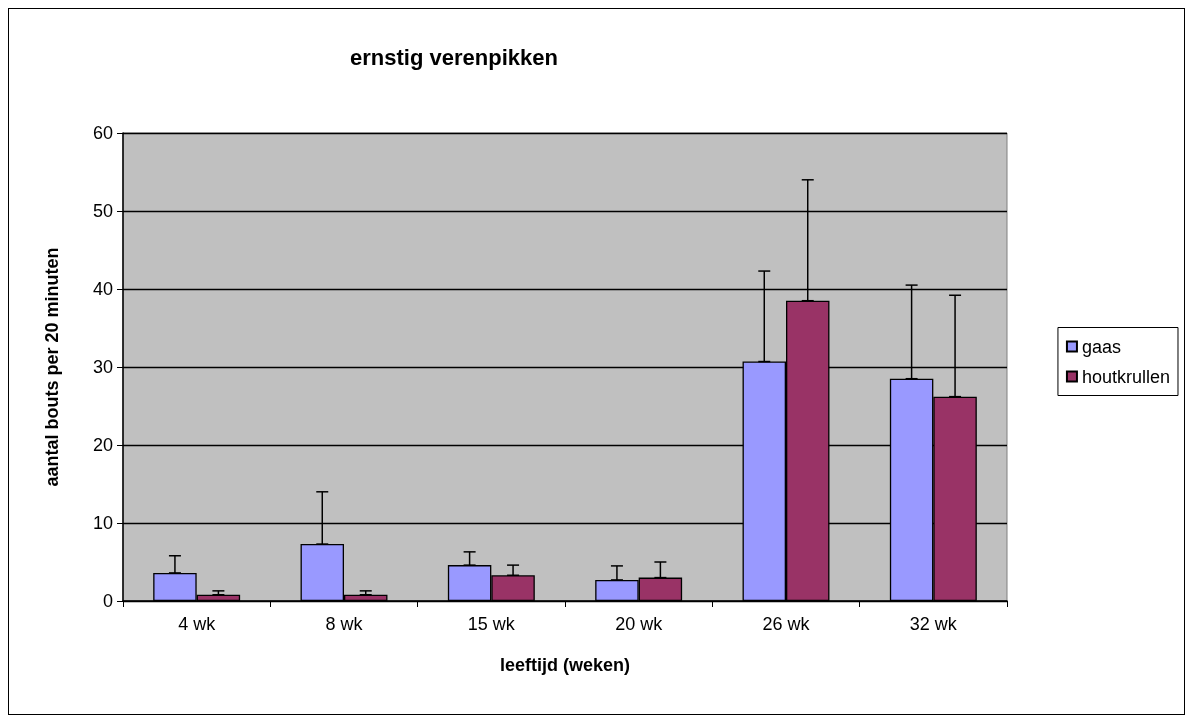 This screenshot has width=1191, height=723. What do you see at coordinates (102, 289) in the screenshot?
I see `y-tick-label: 40` at bounding box center [102, 289].